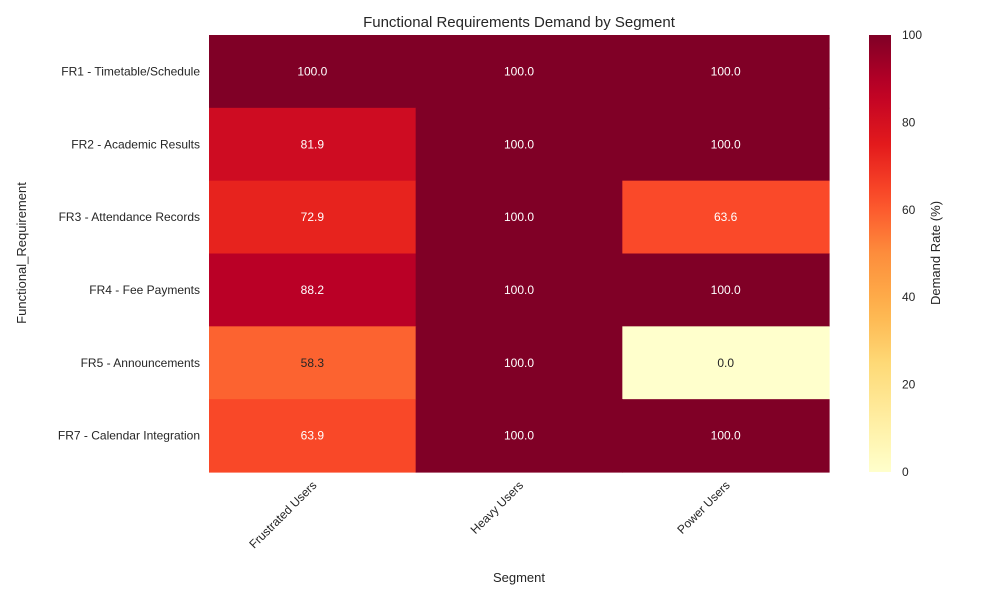  I want to click on colorbar: 0 20 40 60 80 100 Demand Rate (%), so click(906, 253).